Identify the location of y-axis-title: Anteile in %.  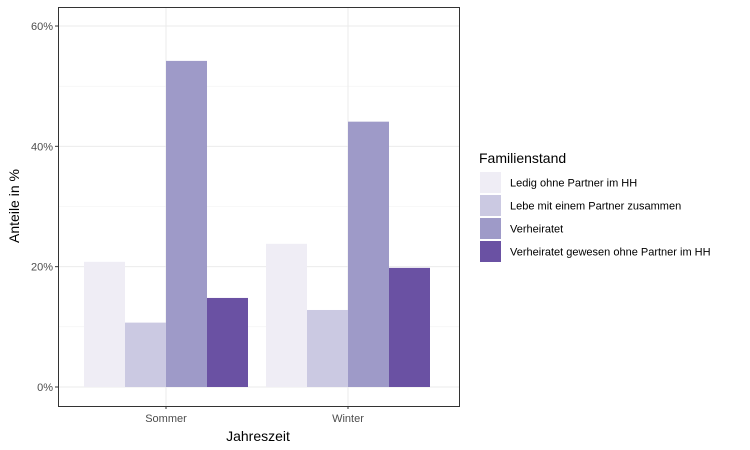
(14, 206).